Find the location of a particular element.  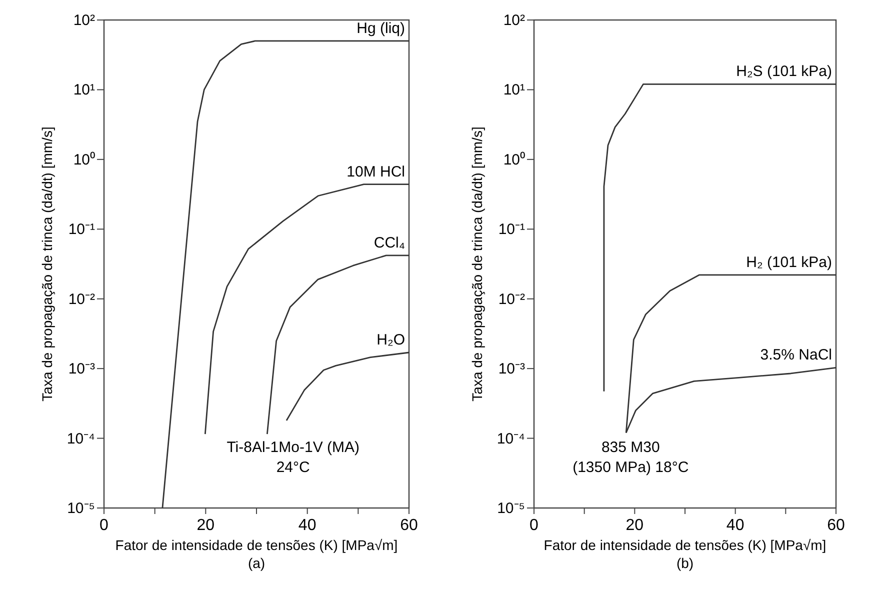

series-label: 3.5% NaCl is located at coordinates (796, 355).